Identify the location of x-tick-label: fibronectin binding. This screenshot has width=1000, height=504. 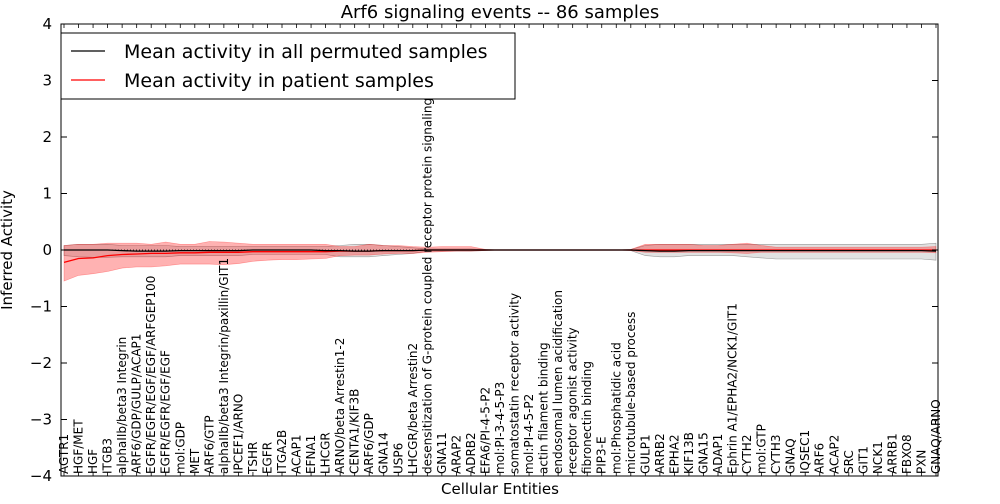
(587, 417).